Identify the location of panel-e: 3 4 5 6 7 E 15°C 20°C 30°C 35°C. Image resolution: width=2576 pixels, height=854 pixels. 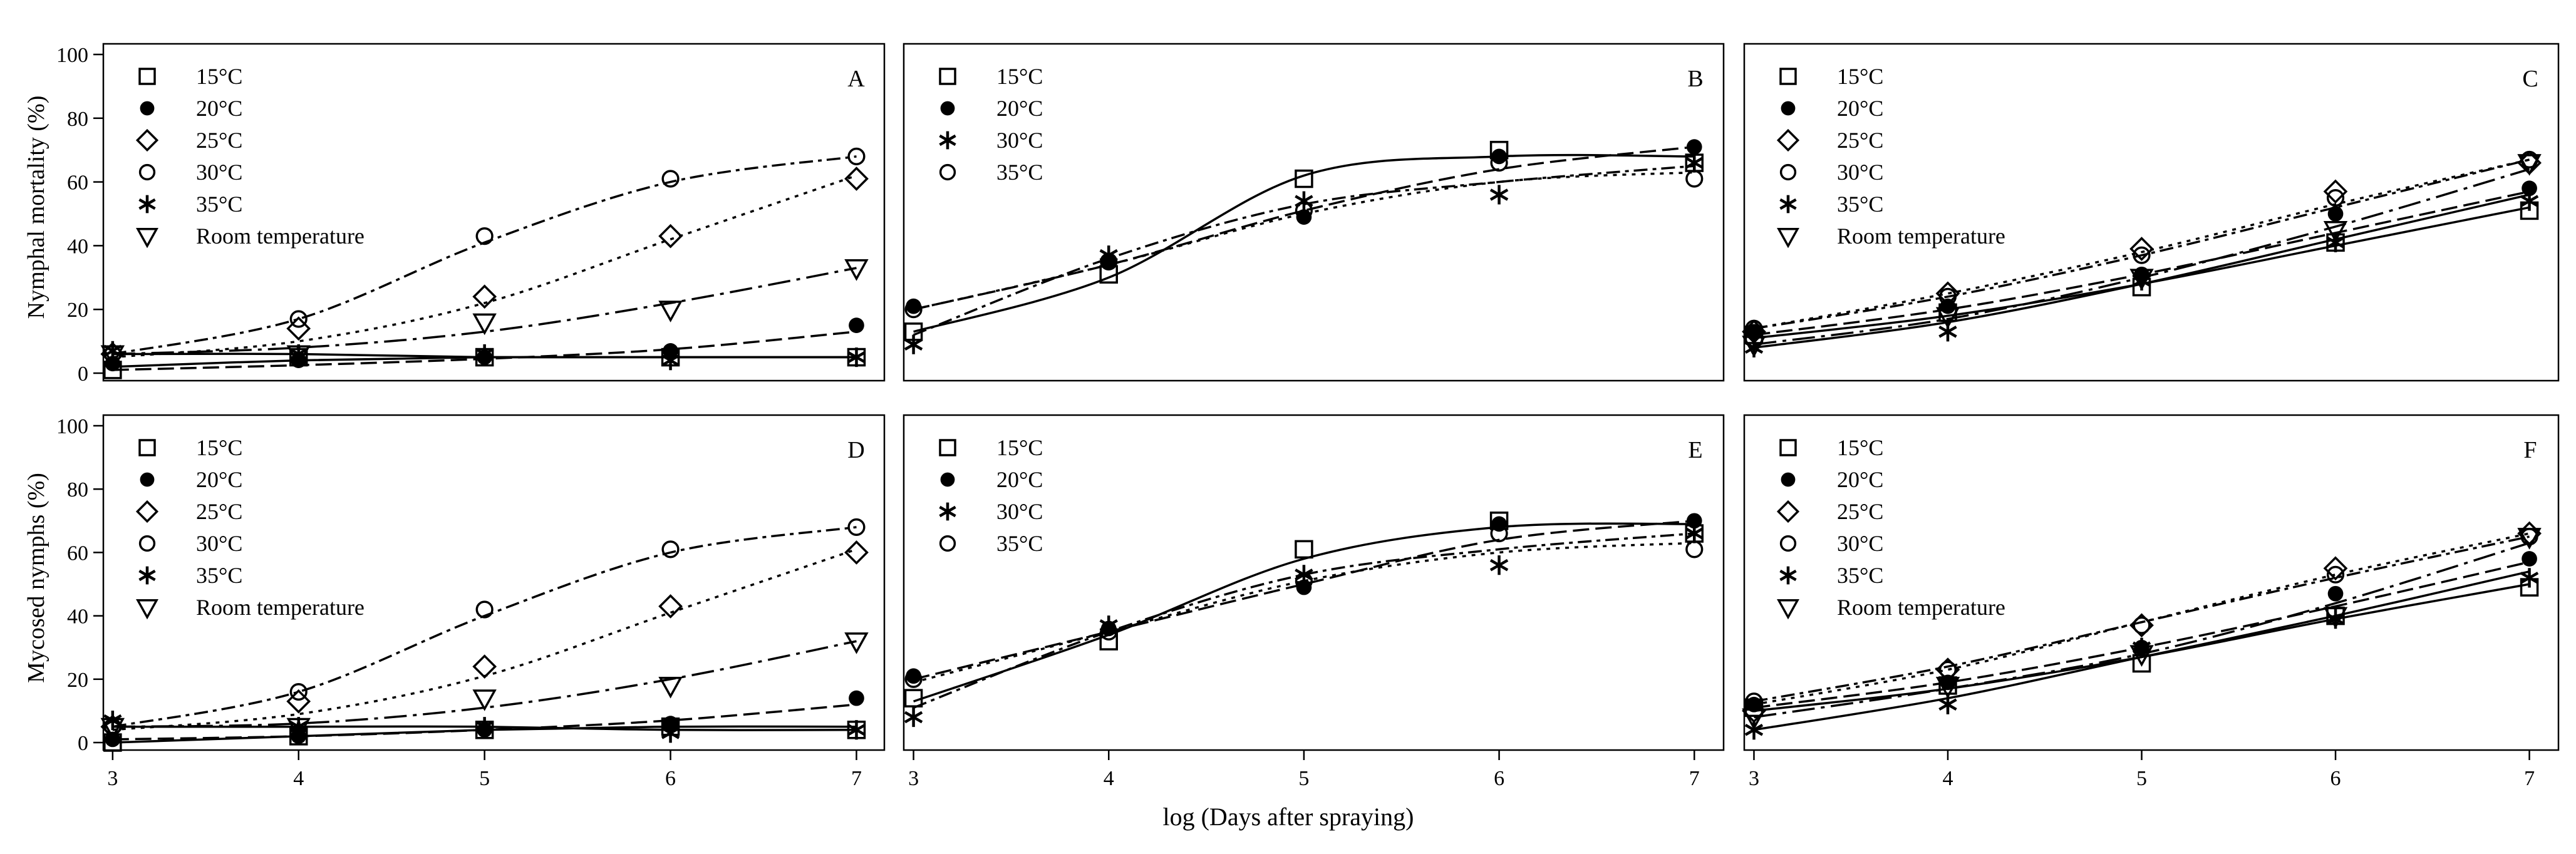
(1314, 602).